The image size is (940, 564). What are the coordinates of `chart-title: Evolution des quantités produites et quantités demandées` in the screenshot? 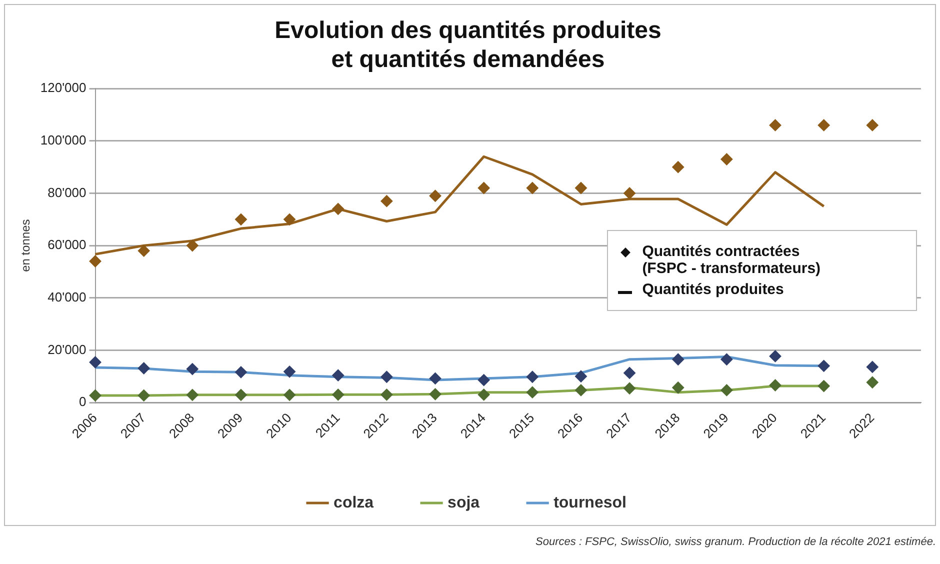 It's located at (468, 45).